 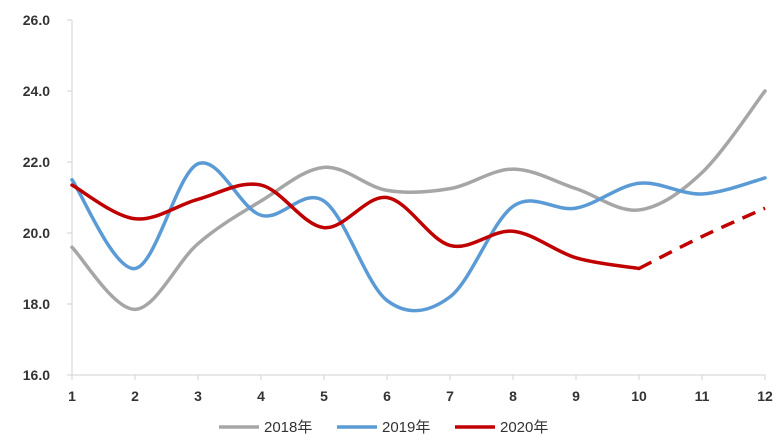 What do you see at coordinates (261, 396) in the screenshot?
I see `x-tick-label: 4` at bounding box center [261, 396].